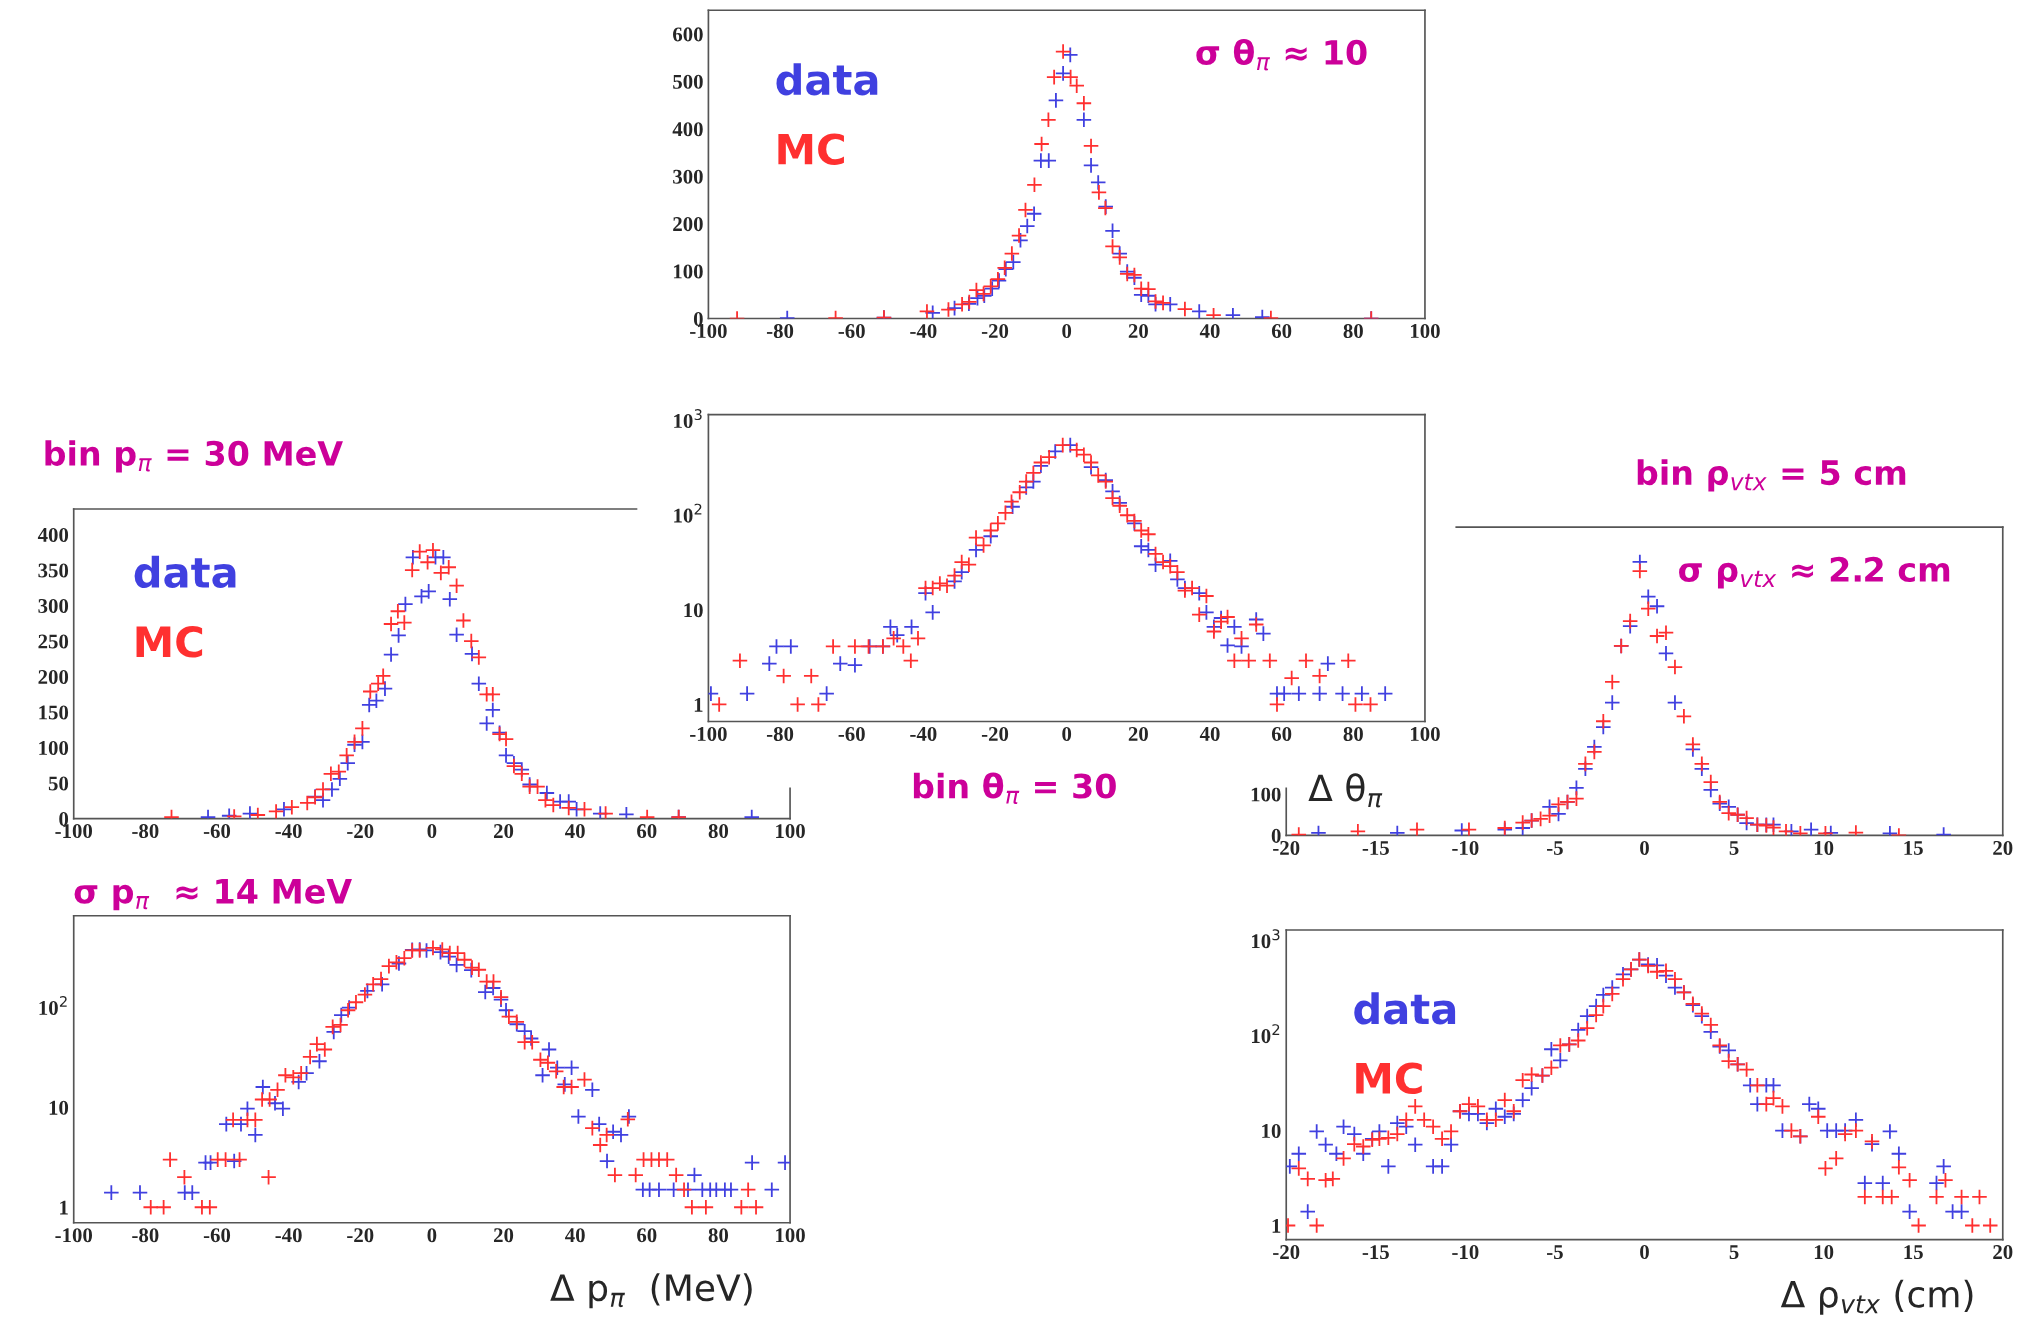 This screenshot has width=2031, height=1319. What do you see at coordinates (1405, 1008) in the screenshot?
I see `series-label: data` at bounding box center [1405, 1008].